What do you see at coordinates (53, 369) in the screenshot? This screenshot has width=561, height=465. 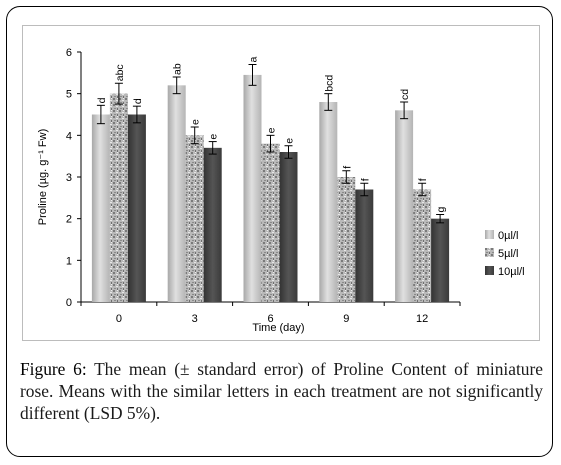 I see `caption-label: Figure 6:` at bounding box center [53, 369].